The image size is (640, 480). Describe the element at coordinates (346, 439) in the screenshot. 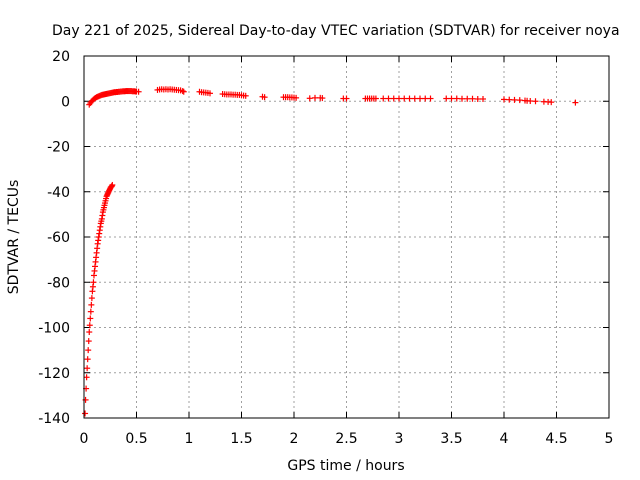

I see `x-tick-label: 2.5` at that location.